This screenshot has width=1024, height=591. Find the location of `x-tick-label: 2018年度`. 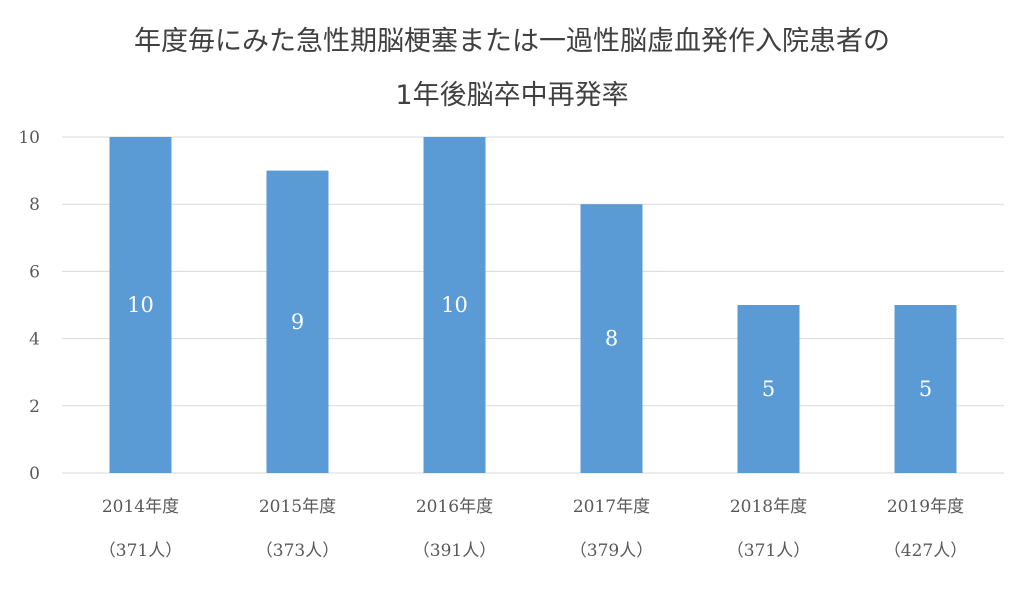

x-tick-label: 2018年度 is located at coordinates (768, 507).